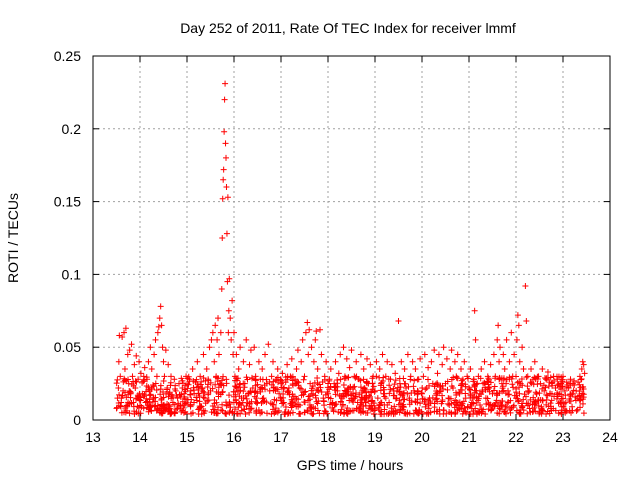 This screenshot has height=480, width=640. I want to click on y-tick-label: 0.25, so click(67, 56).